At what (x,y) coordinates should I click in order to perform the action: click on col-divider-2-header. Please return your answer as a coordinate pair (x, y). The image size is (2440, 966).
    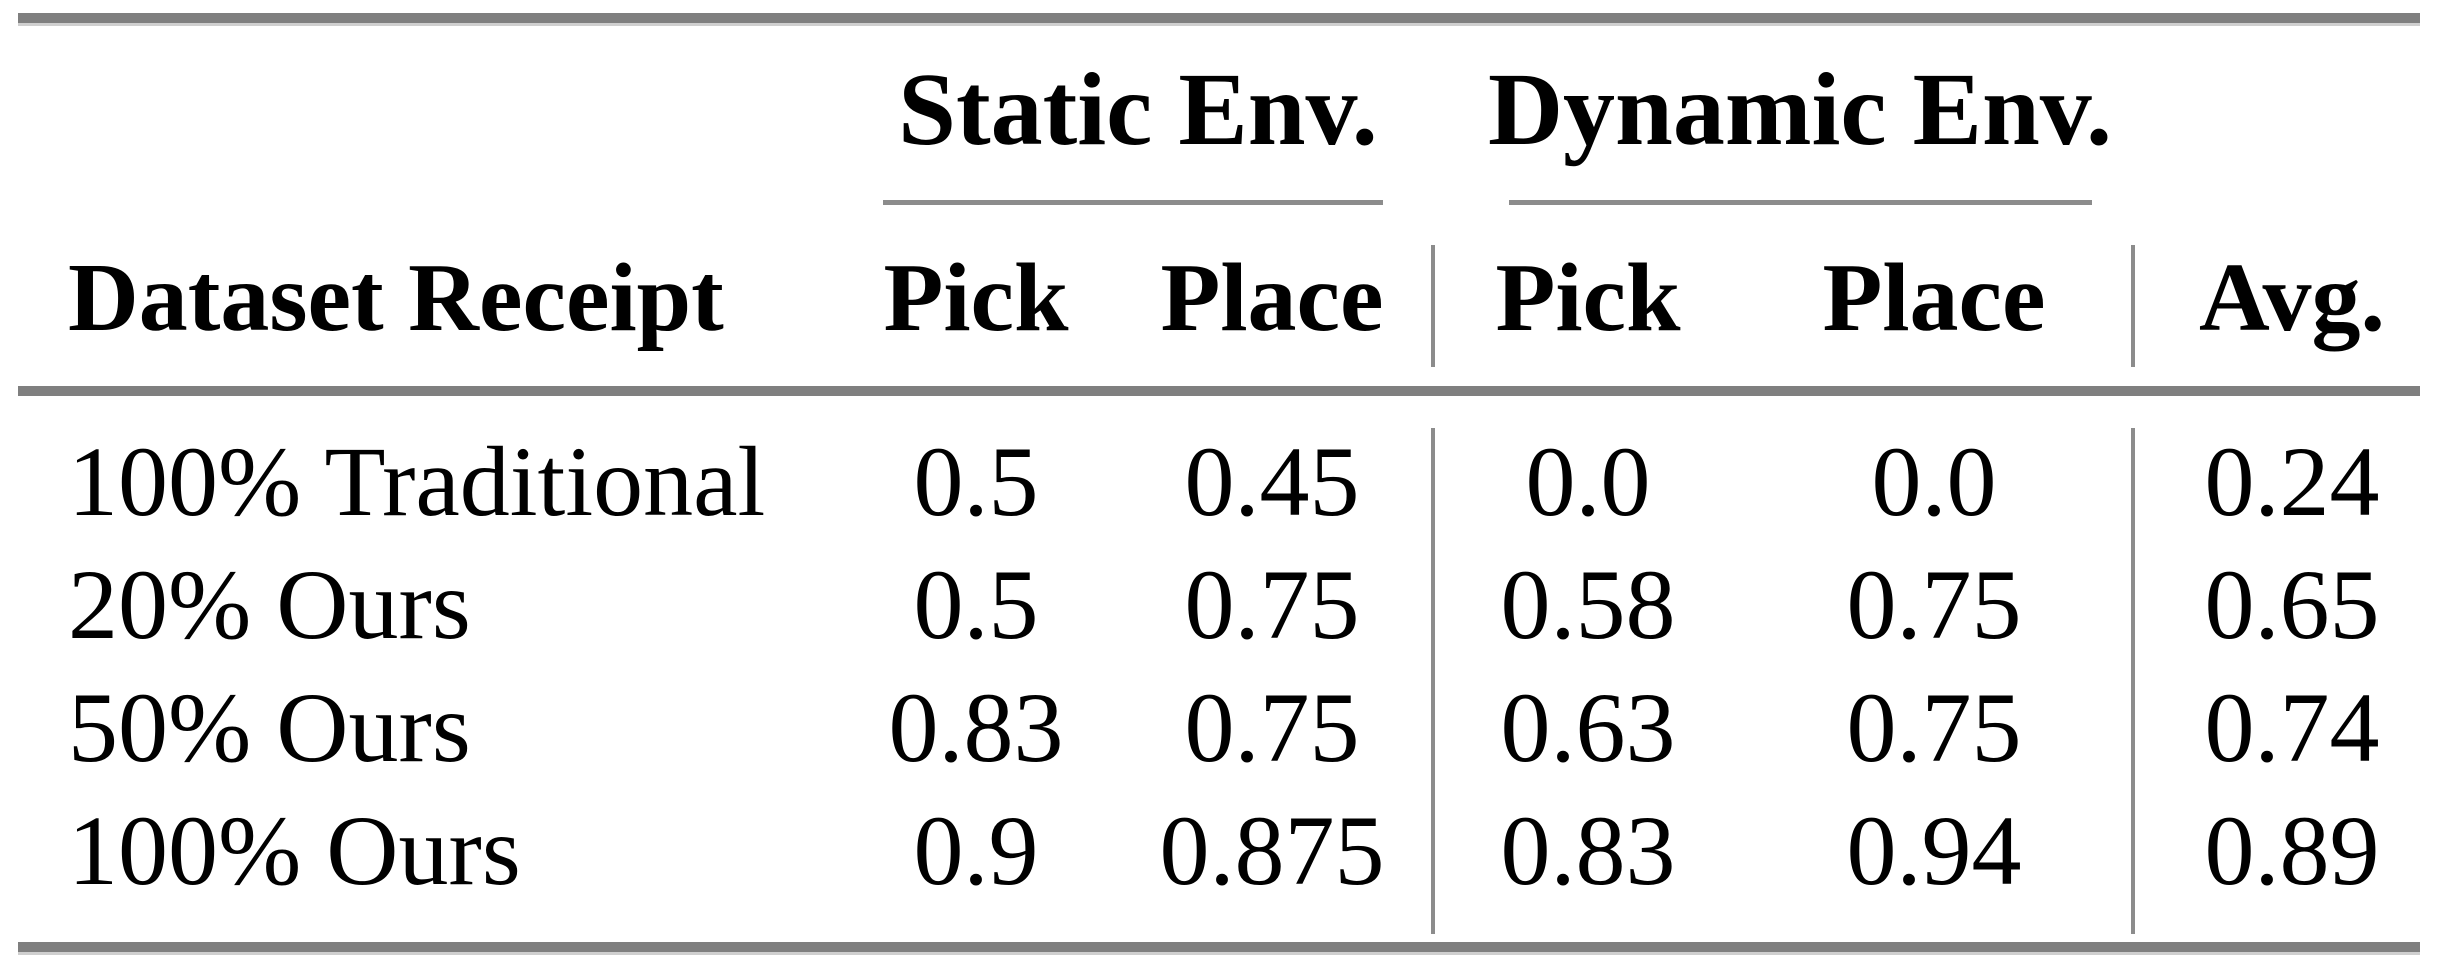
    Looking at the image, I should click on (2133, 306).